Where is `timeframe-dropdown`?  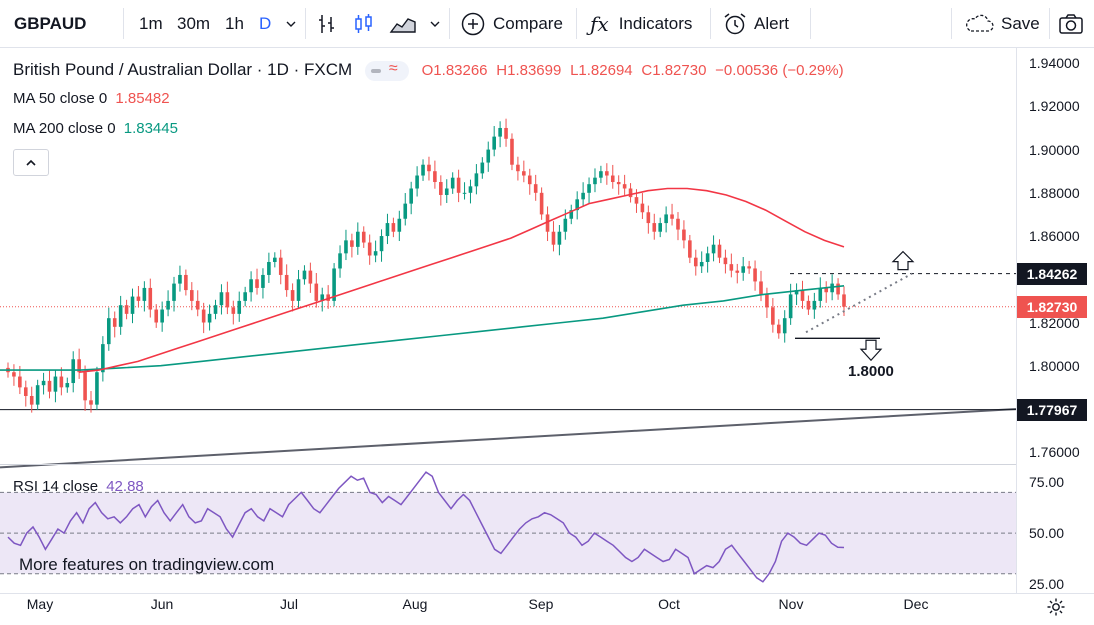 timeframe-dropdown is located at coordinates (291, 23).